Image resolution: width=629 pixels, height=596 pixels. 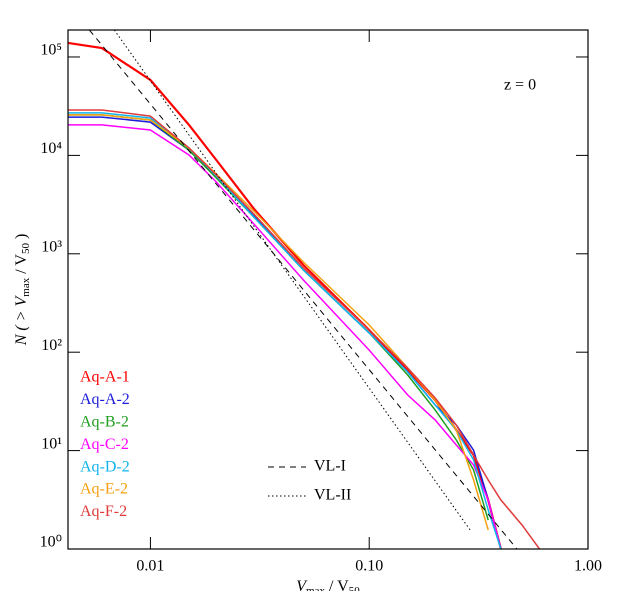 What do you see at coordinates (21, 266) in the screenshot?
I see `y-axis-label-part: / V` at bounding box center [21, 266].